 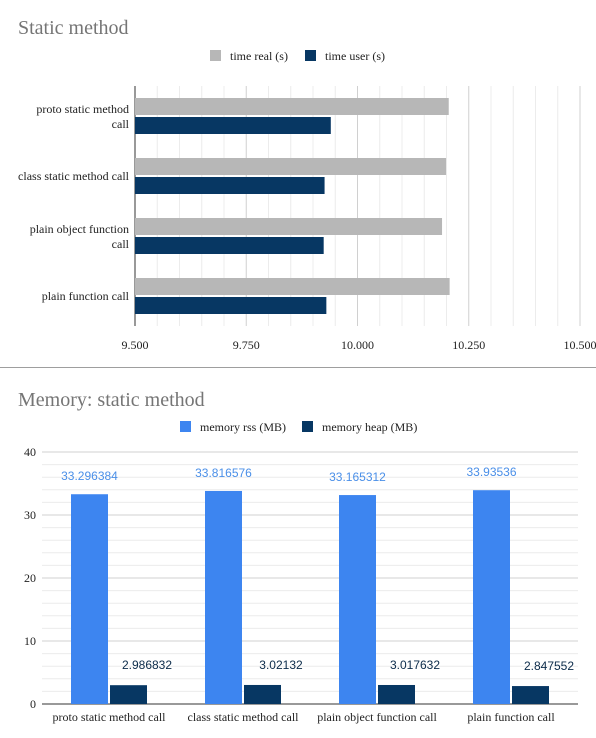 I want to click on bar-time-real-s-class-static-method-call, so click(x=291, y=166).